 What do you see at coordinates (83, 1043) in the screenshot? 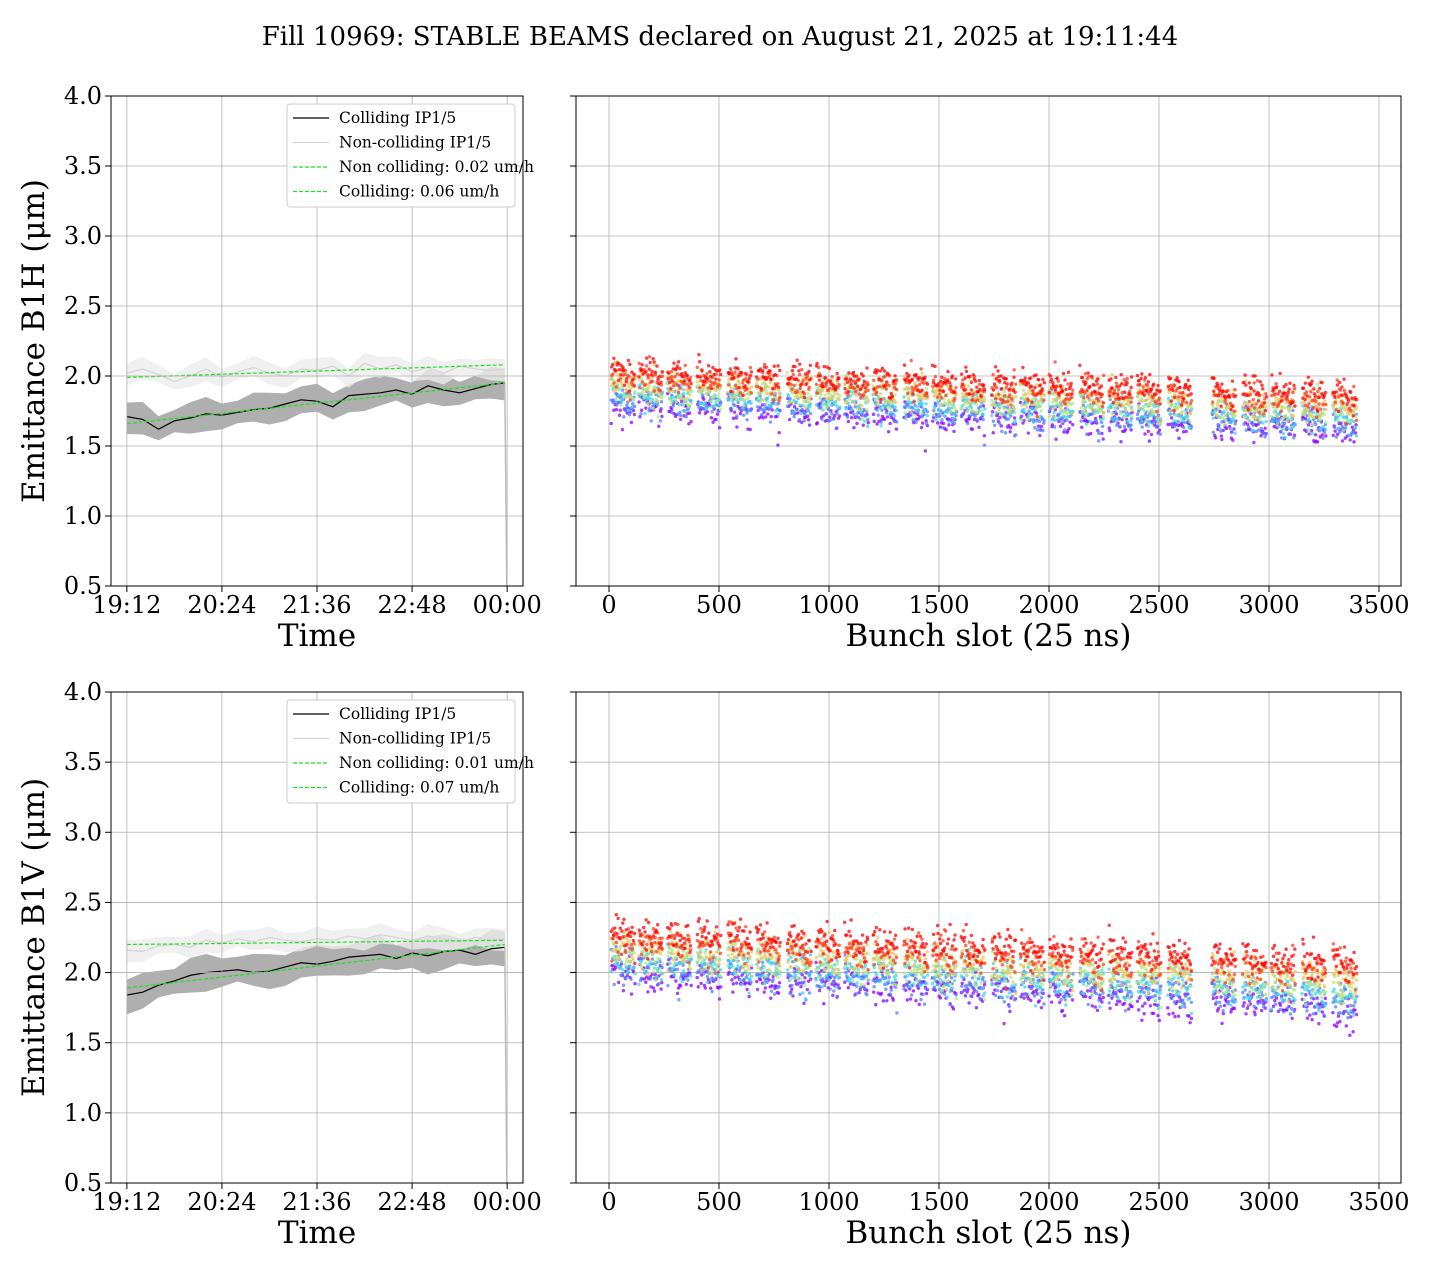
I see `y-tick-label: 1.5` at bounding box center [83, 1043].